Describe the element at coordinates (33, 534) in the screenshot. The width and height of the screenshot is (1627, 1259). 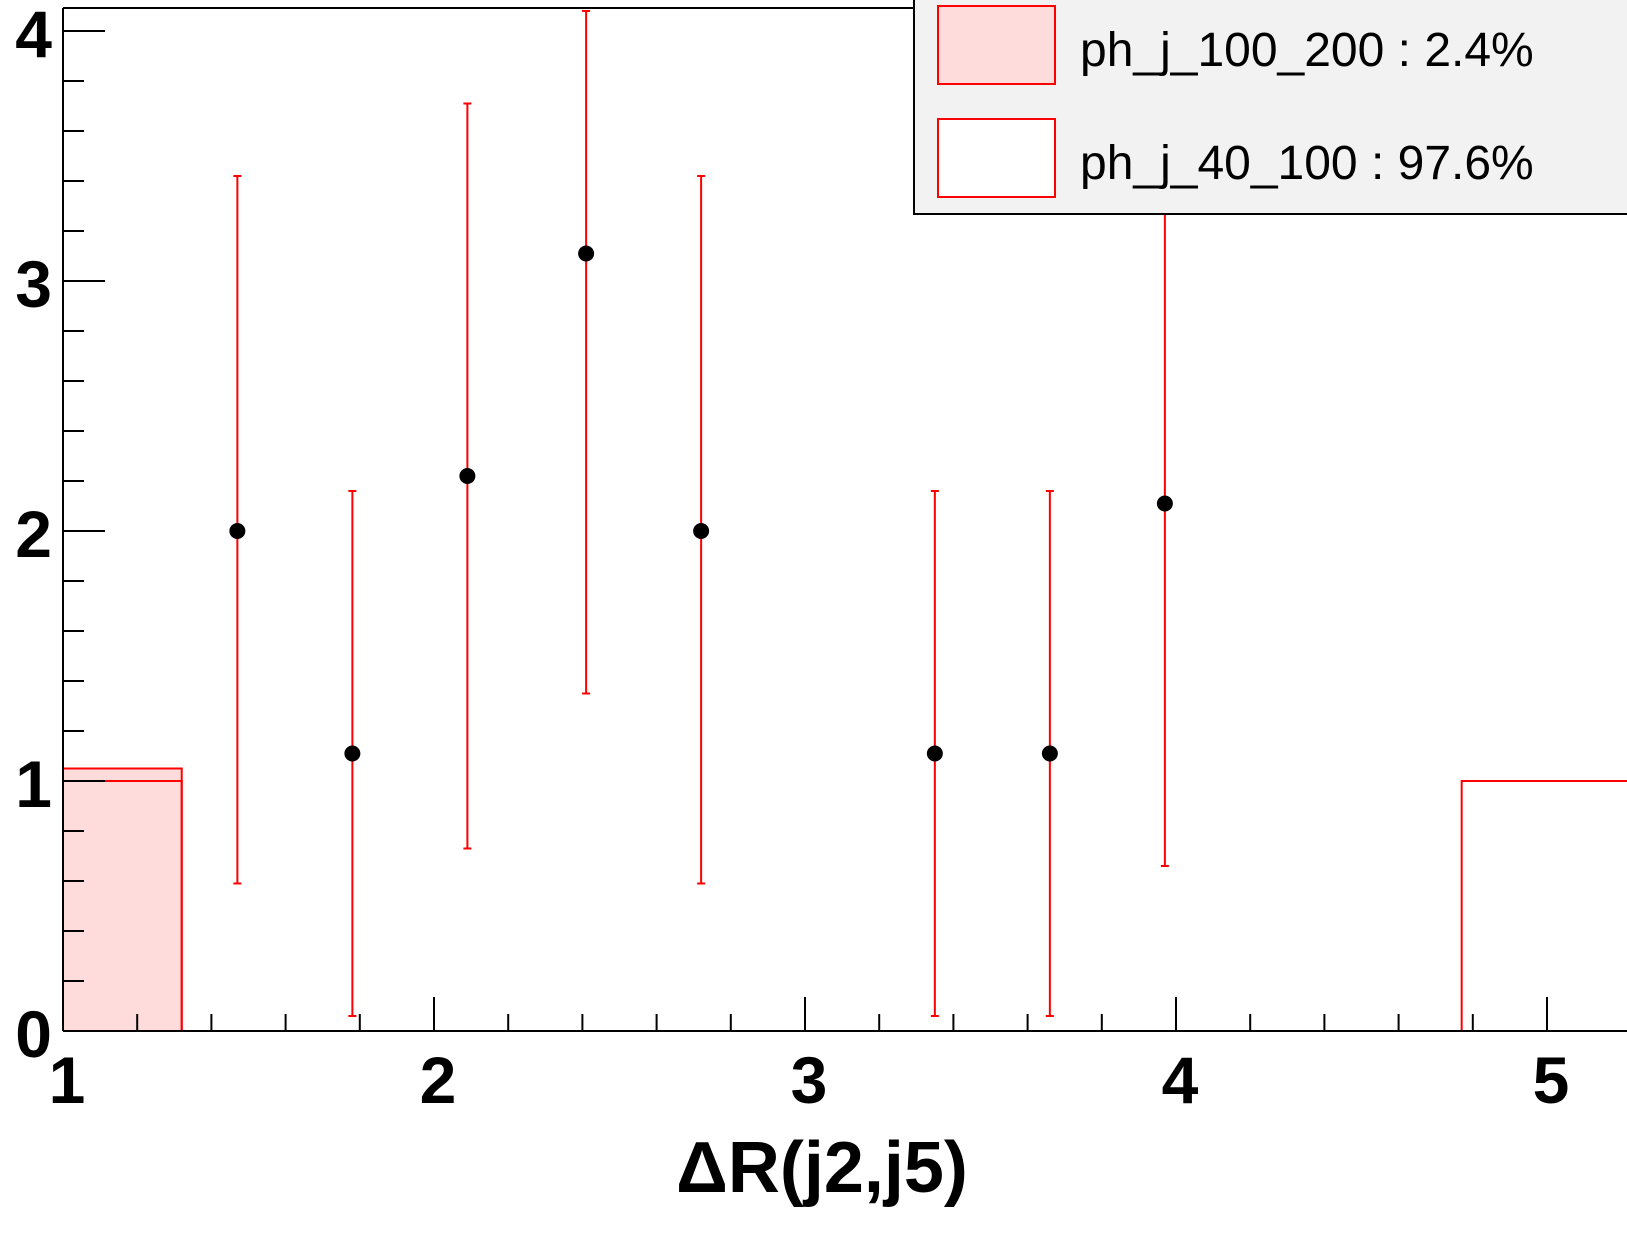
I see `y-tick-label-2: 2` at that location.